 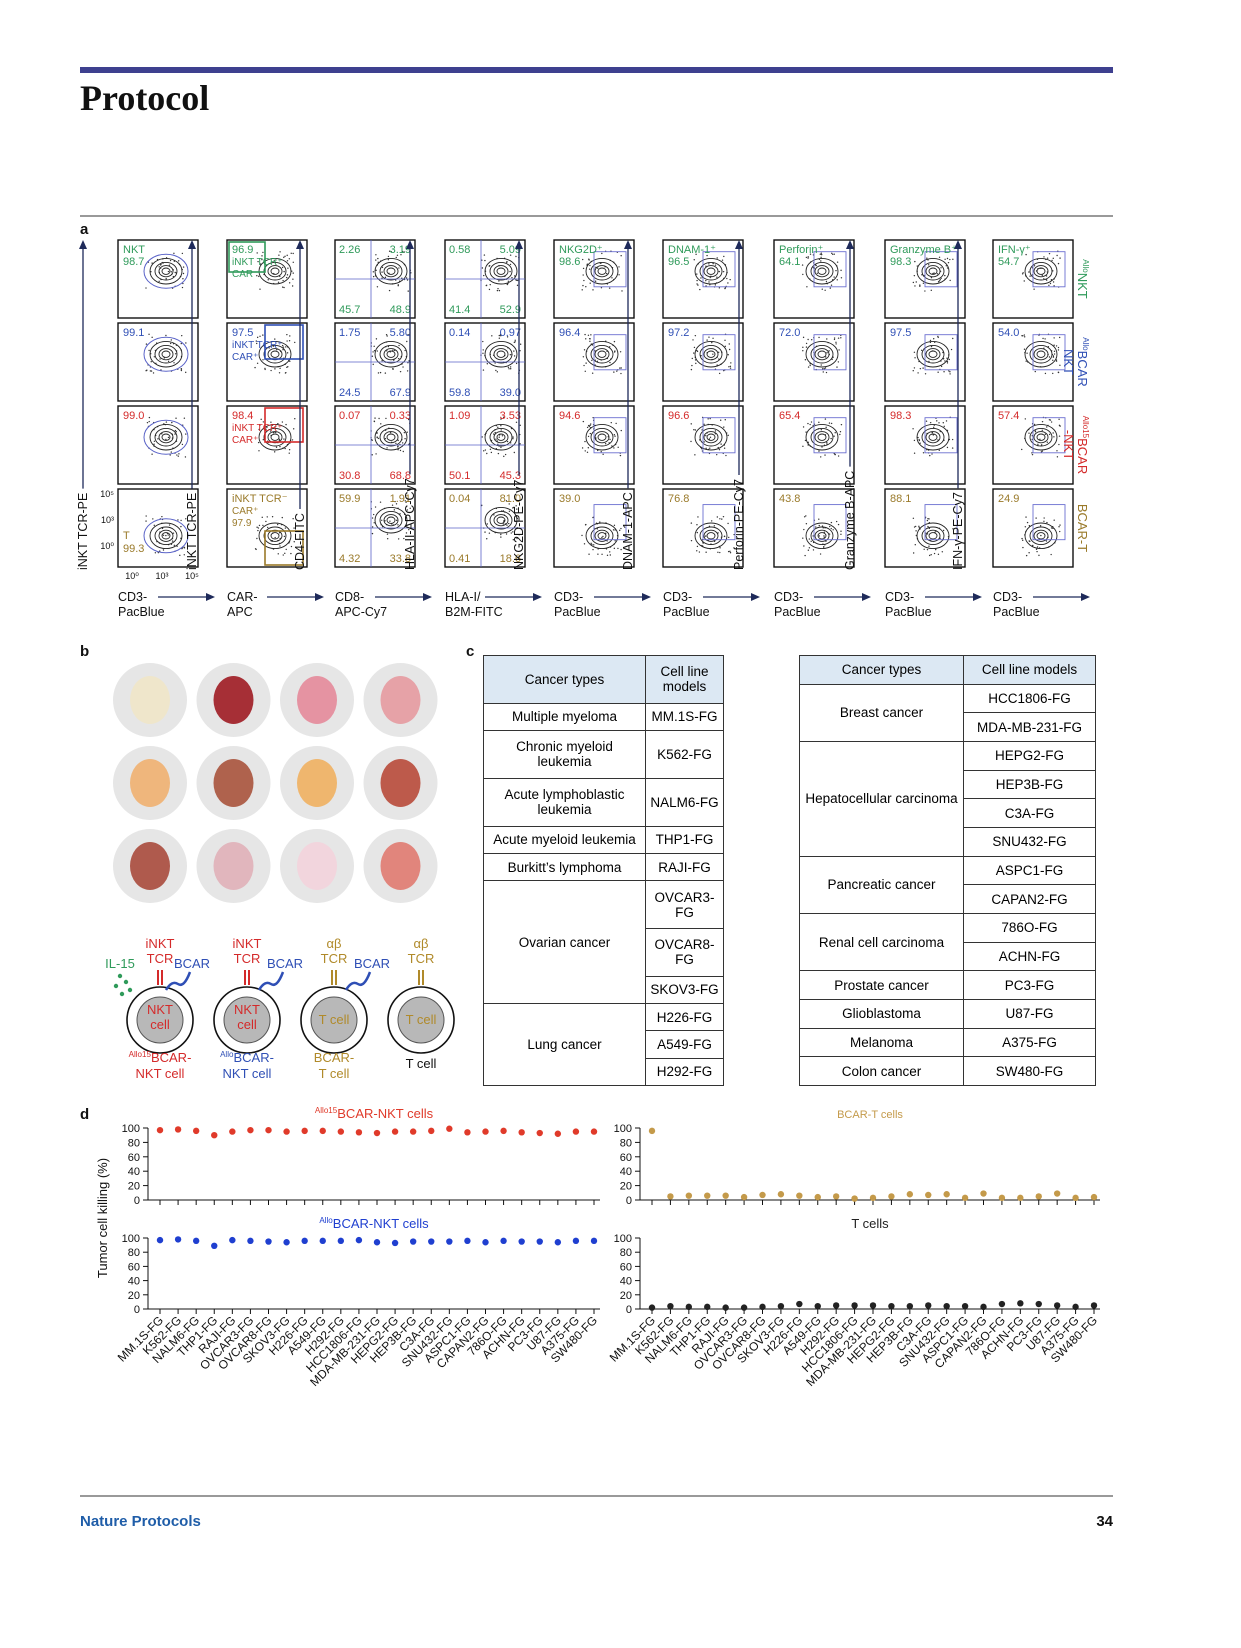 What do you see at coordinates (463, 597) in the screenshot?
I see `x-axis-label: HLA-I/` at bounding box center [463, 597].